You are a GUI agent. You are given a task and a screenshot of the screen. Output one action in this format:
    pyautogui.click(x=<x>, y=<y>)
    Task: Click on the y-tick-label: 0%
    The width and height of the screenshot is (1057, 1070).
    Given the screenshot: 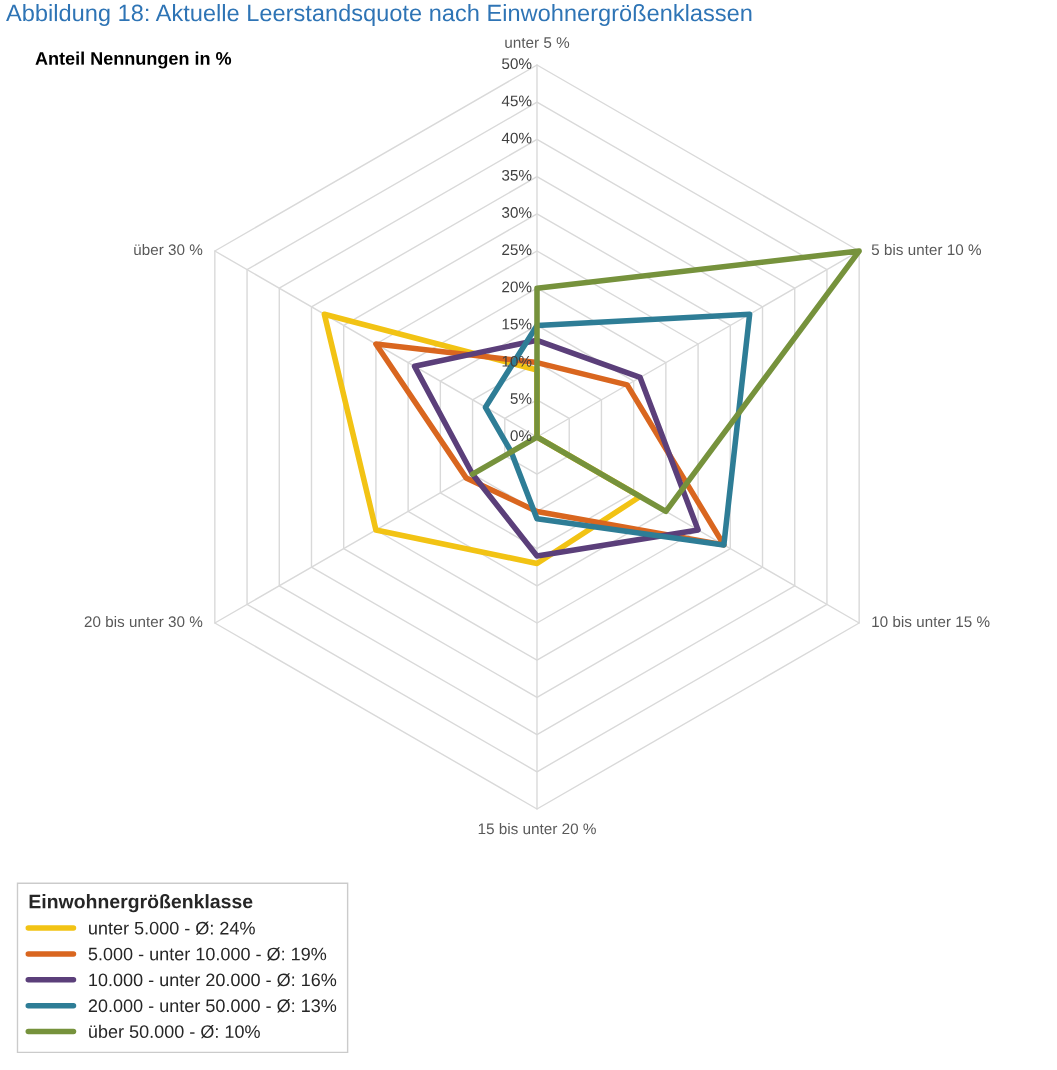 What is the action you would take?
    pyautogui.click(x=521, y=436)
    